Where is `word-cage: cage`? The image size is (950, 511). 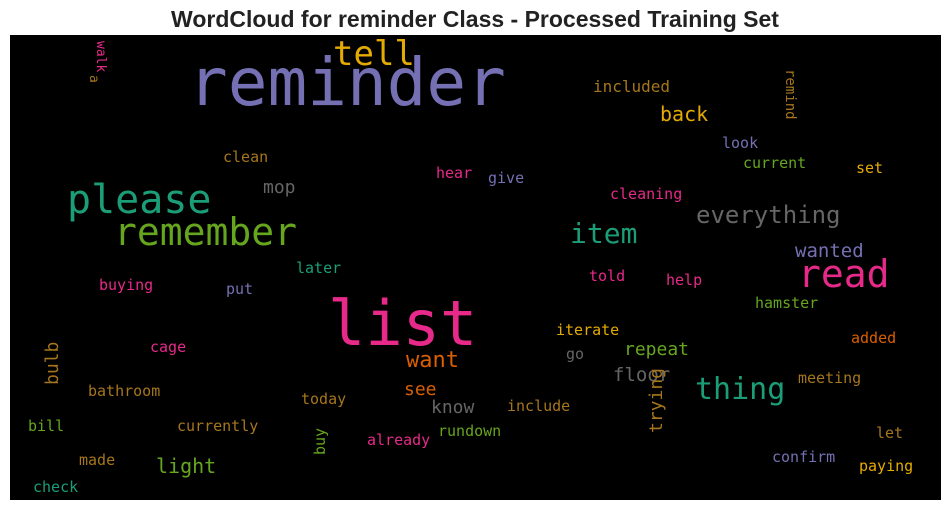
word-cage: cage is located at coordinates (168, 347).